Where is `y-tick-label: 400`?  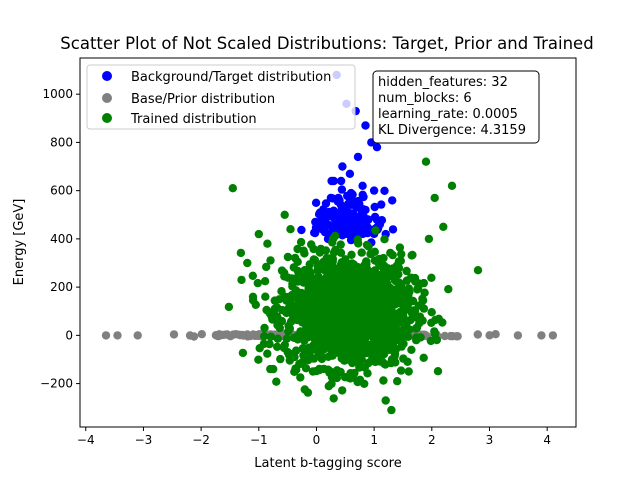
y-tick-label: 400 is located at coordinates (61, 239).